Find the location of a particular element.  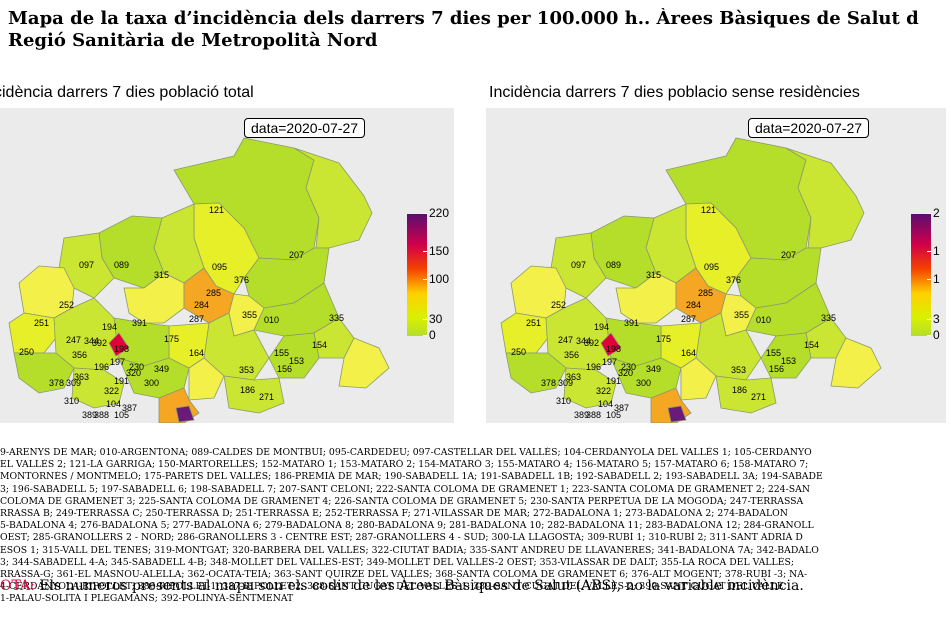

region-code-label: 322 is located at coordinates (111, 391).